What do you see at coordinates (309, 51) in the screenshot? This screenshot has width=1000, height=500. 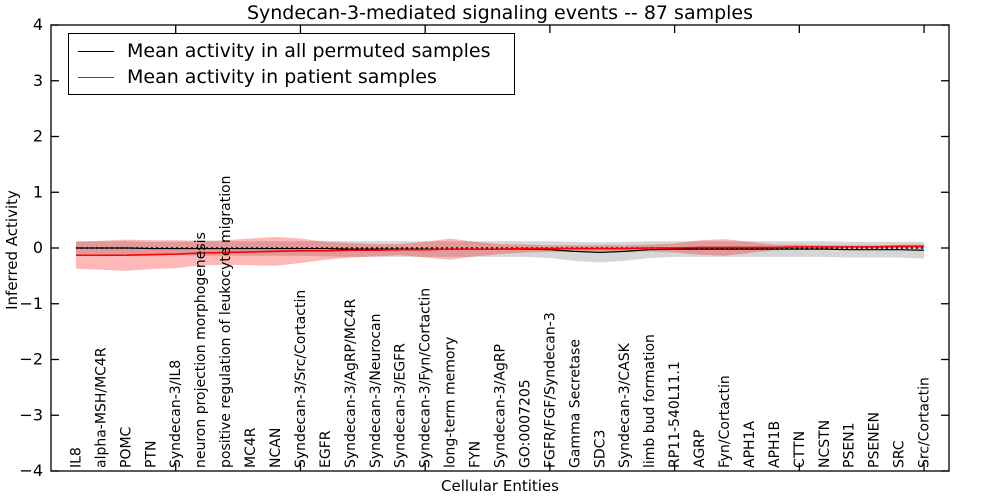 I see `legend-label-permuted: Mean activity in all permuted samples` at bounding box center [309, 51].